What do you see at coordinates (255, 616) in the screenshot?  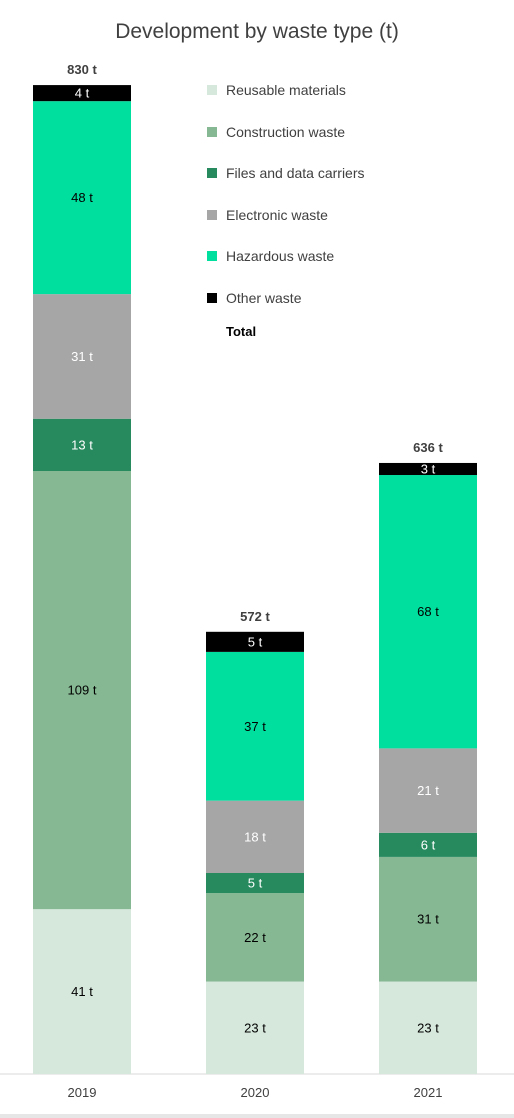 I see `total-label-2020: 572 t` at bounding box center [255, 616].